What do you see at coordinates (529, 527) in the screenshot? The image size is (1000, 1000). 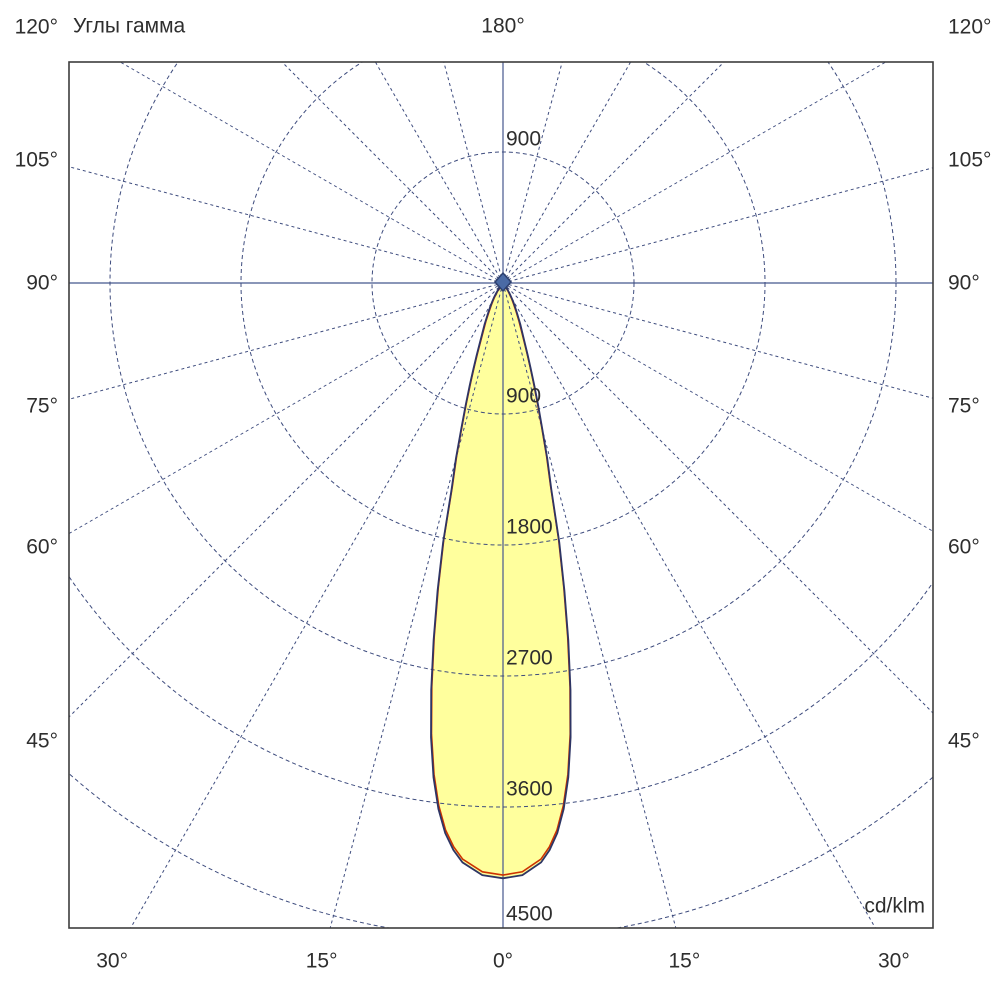 I see `ring-value-label: 1800` at bounding box center [529, 527].